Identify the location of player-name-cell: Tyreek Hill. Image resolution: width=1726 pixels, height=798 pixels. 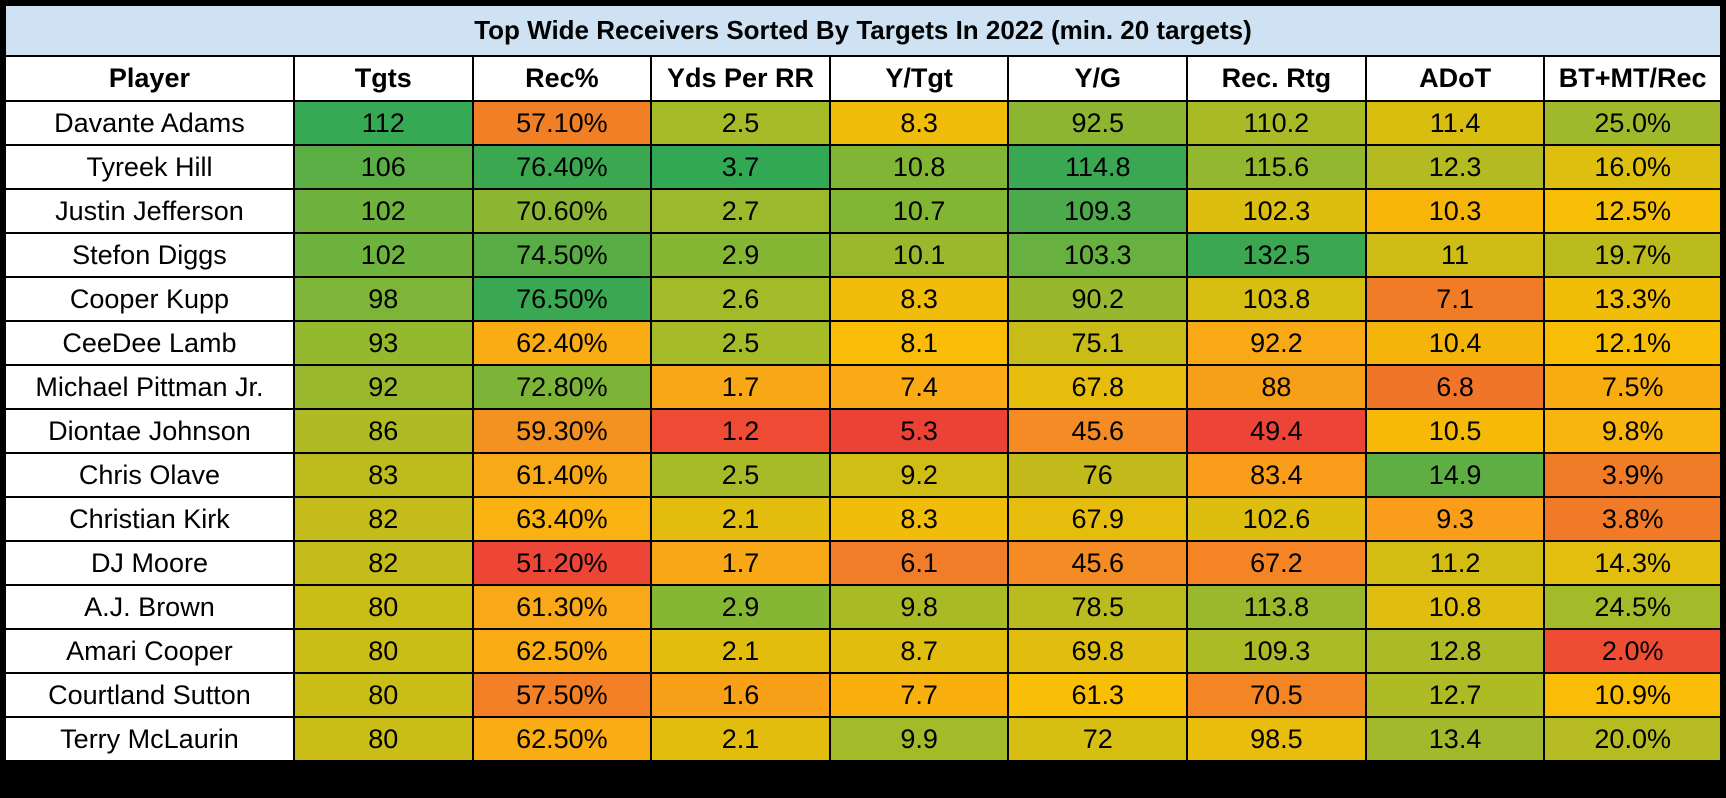
(149, 167).